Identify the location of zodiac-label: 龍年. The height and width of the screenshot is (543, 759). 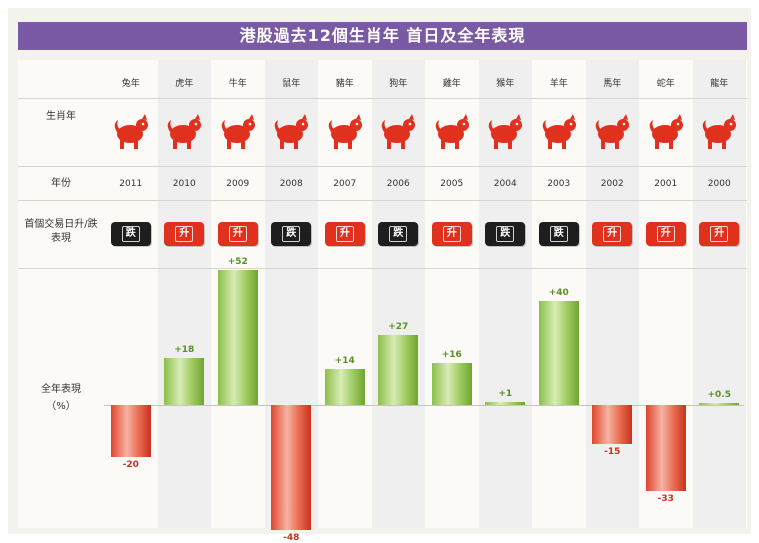
(719, 84).